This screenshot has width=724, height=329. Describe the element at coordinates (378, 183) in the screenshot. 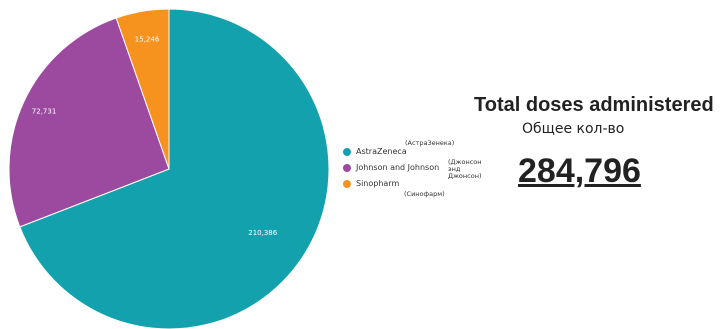

I see `legend-label-sinopharm: Sinopharm` at that location.